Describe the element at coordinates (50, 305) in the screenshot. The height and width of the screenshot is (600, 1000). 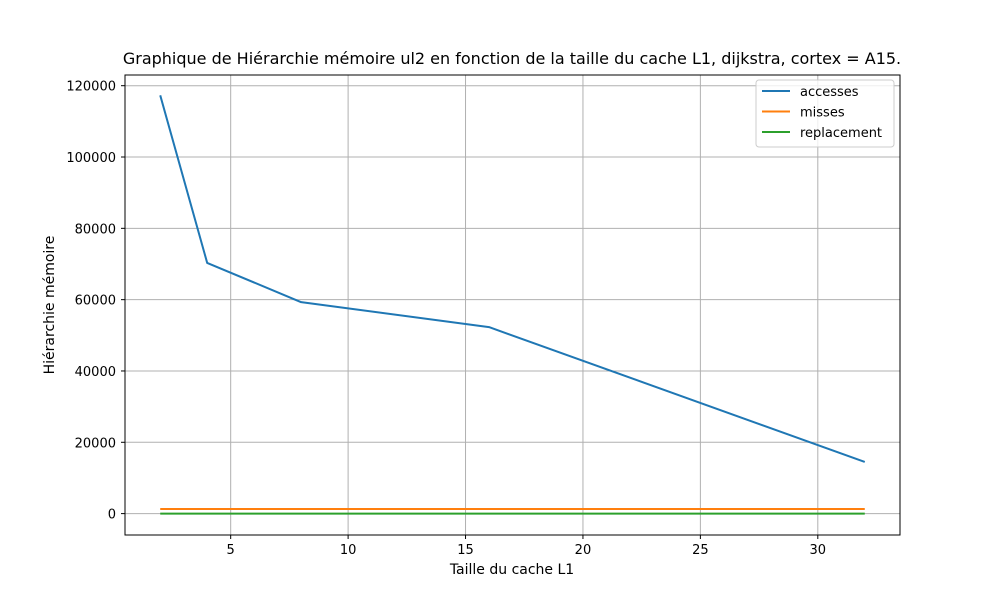
I see `y-axis-label: Hiérarchie mémoire` at that location.